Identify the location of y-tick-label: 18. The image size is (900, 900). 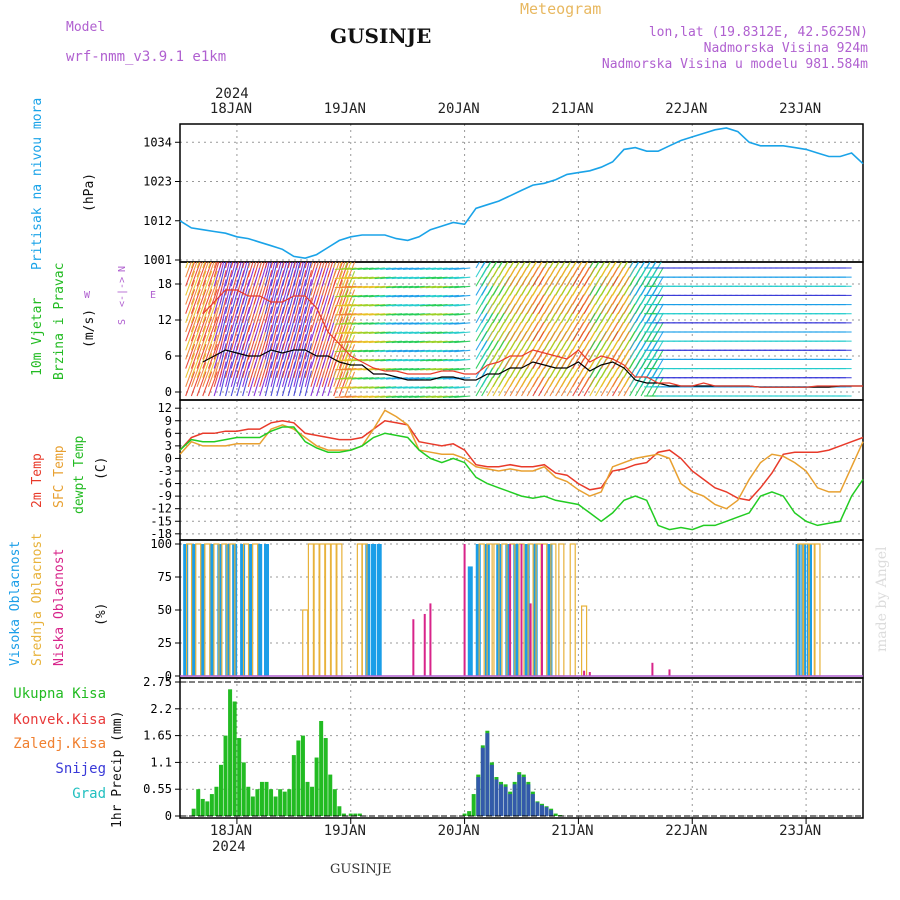
(165, 284).